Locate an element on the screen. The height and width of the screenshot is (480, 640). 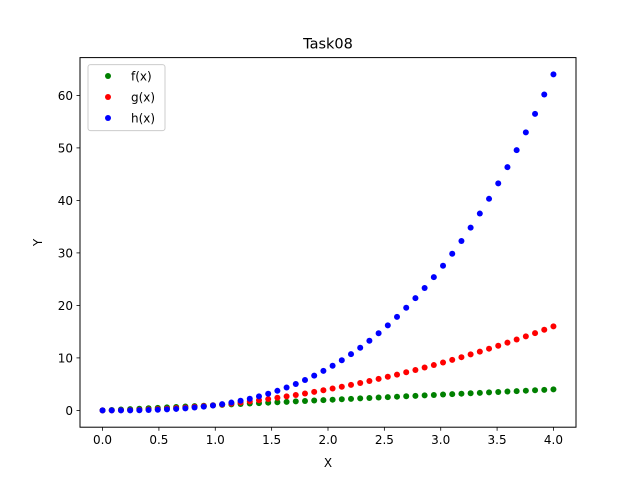
x-tick-label: 0.0 is located at coordinates (102, 440).